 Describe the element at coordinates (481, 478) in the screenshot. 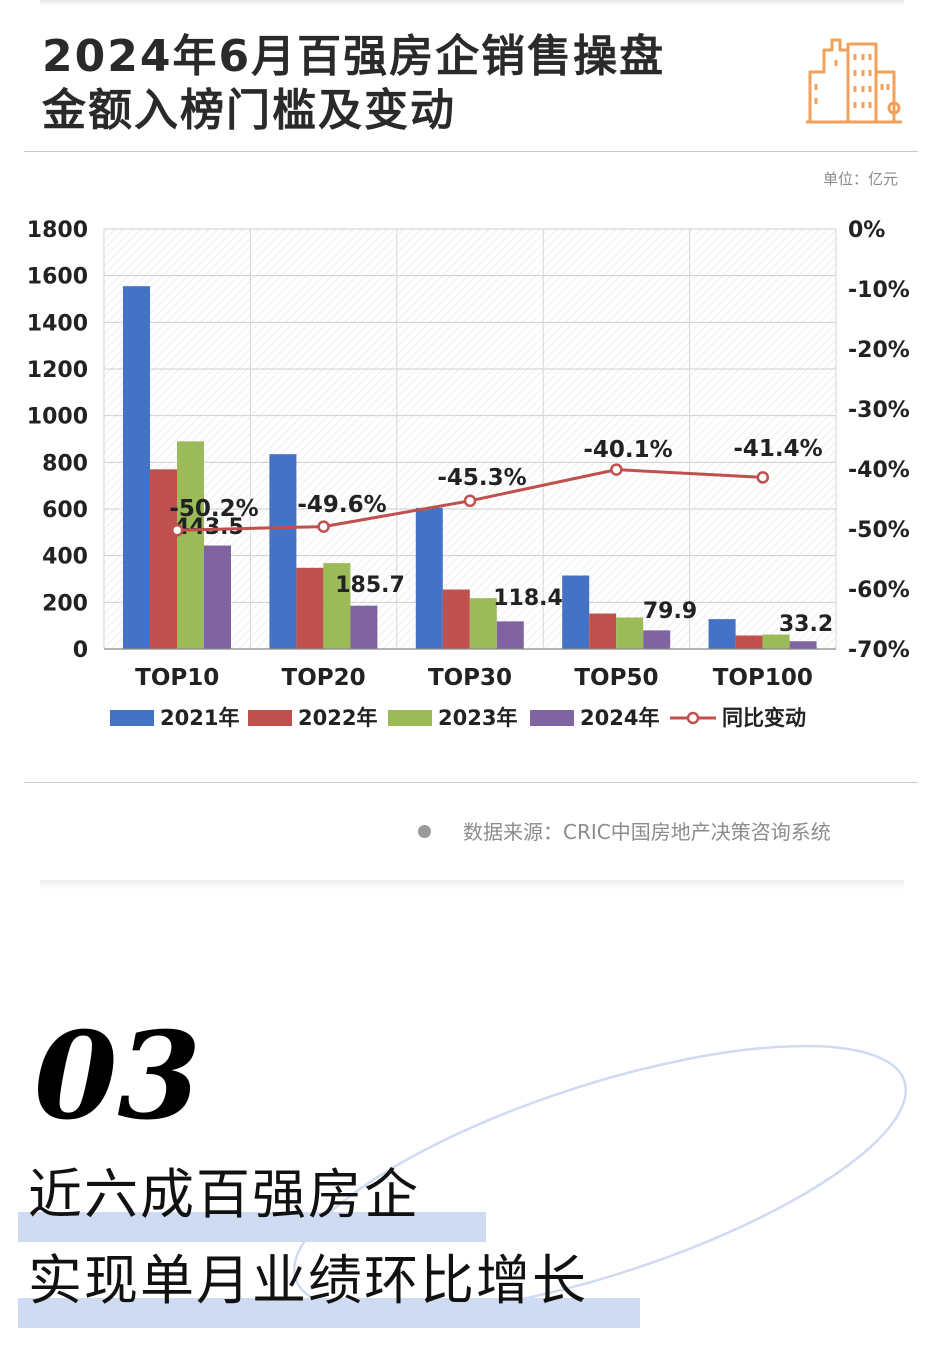

I see `line-data-label: -45.3%` at that location.